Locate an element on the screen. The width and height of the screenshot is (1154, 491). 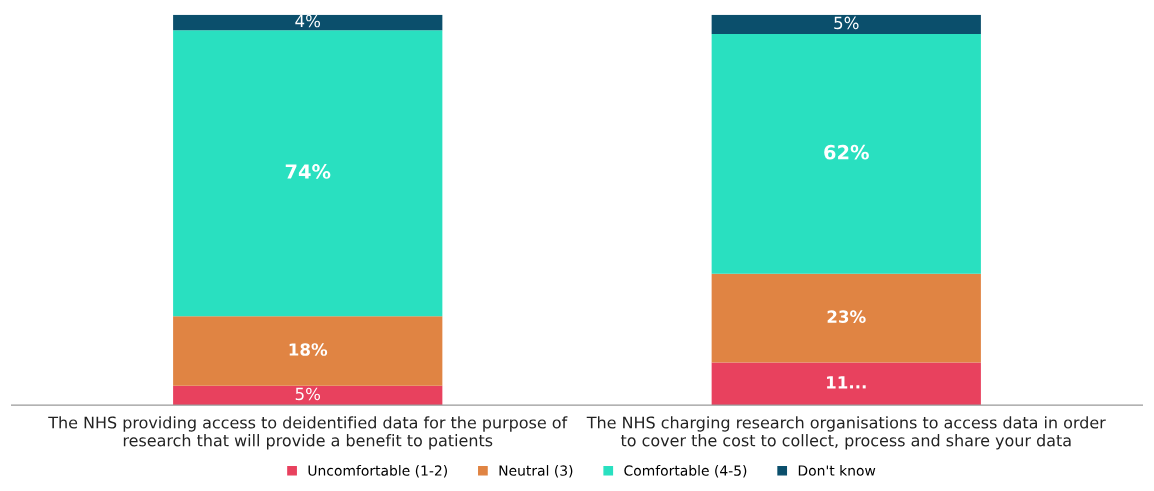
data-label: 4% is located at coordinates (308, 21).